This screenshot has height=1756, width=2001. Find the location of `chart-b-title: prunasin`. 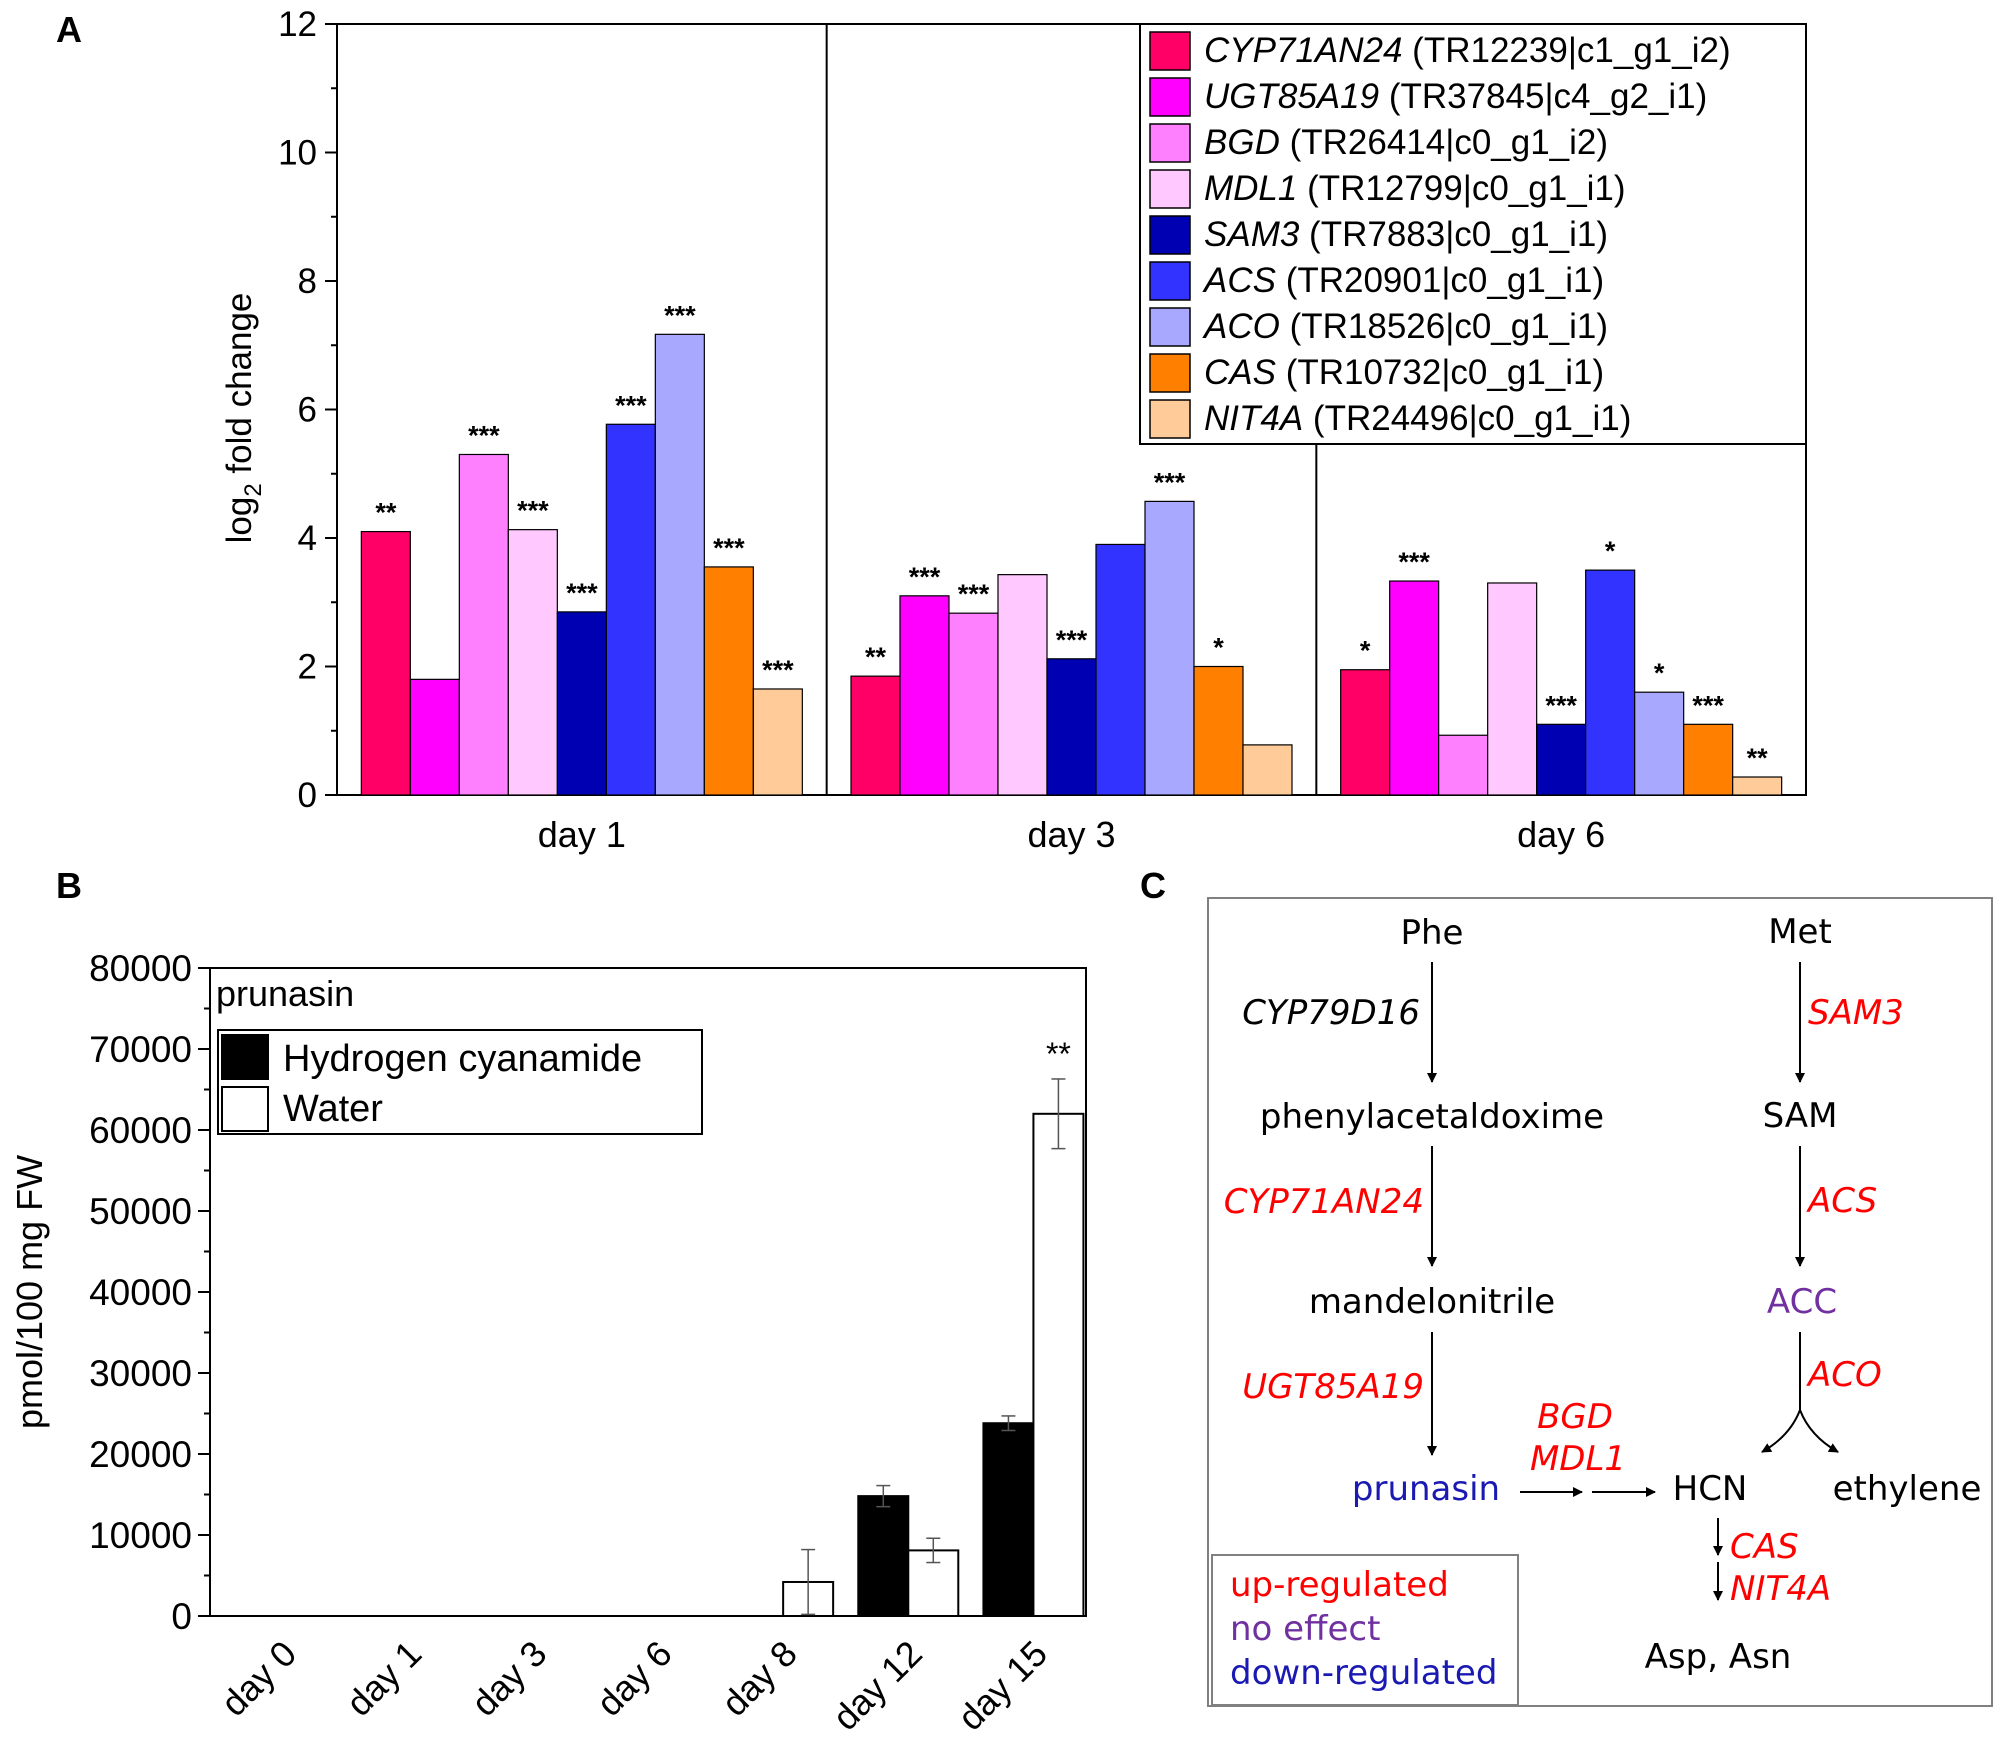

chart-b-title: prunasin is located at coordinates (285, 993).